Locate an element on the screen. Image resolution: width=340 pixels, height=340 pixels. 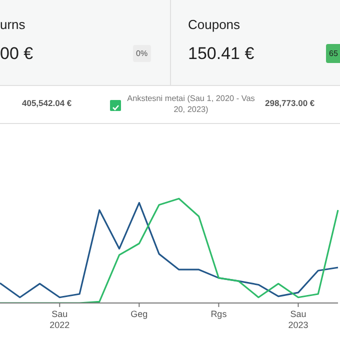
text: 298,773.00 € is located at coordinates (290, 103).